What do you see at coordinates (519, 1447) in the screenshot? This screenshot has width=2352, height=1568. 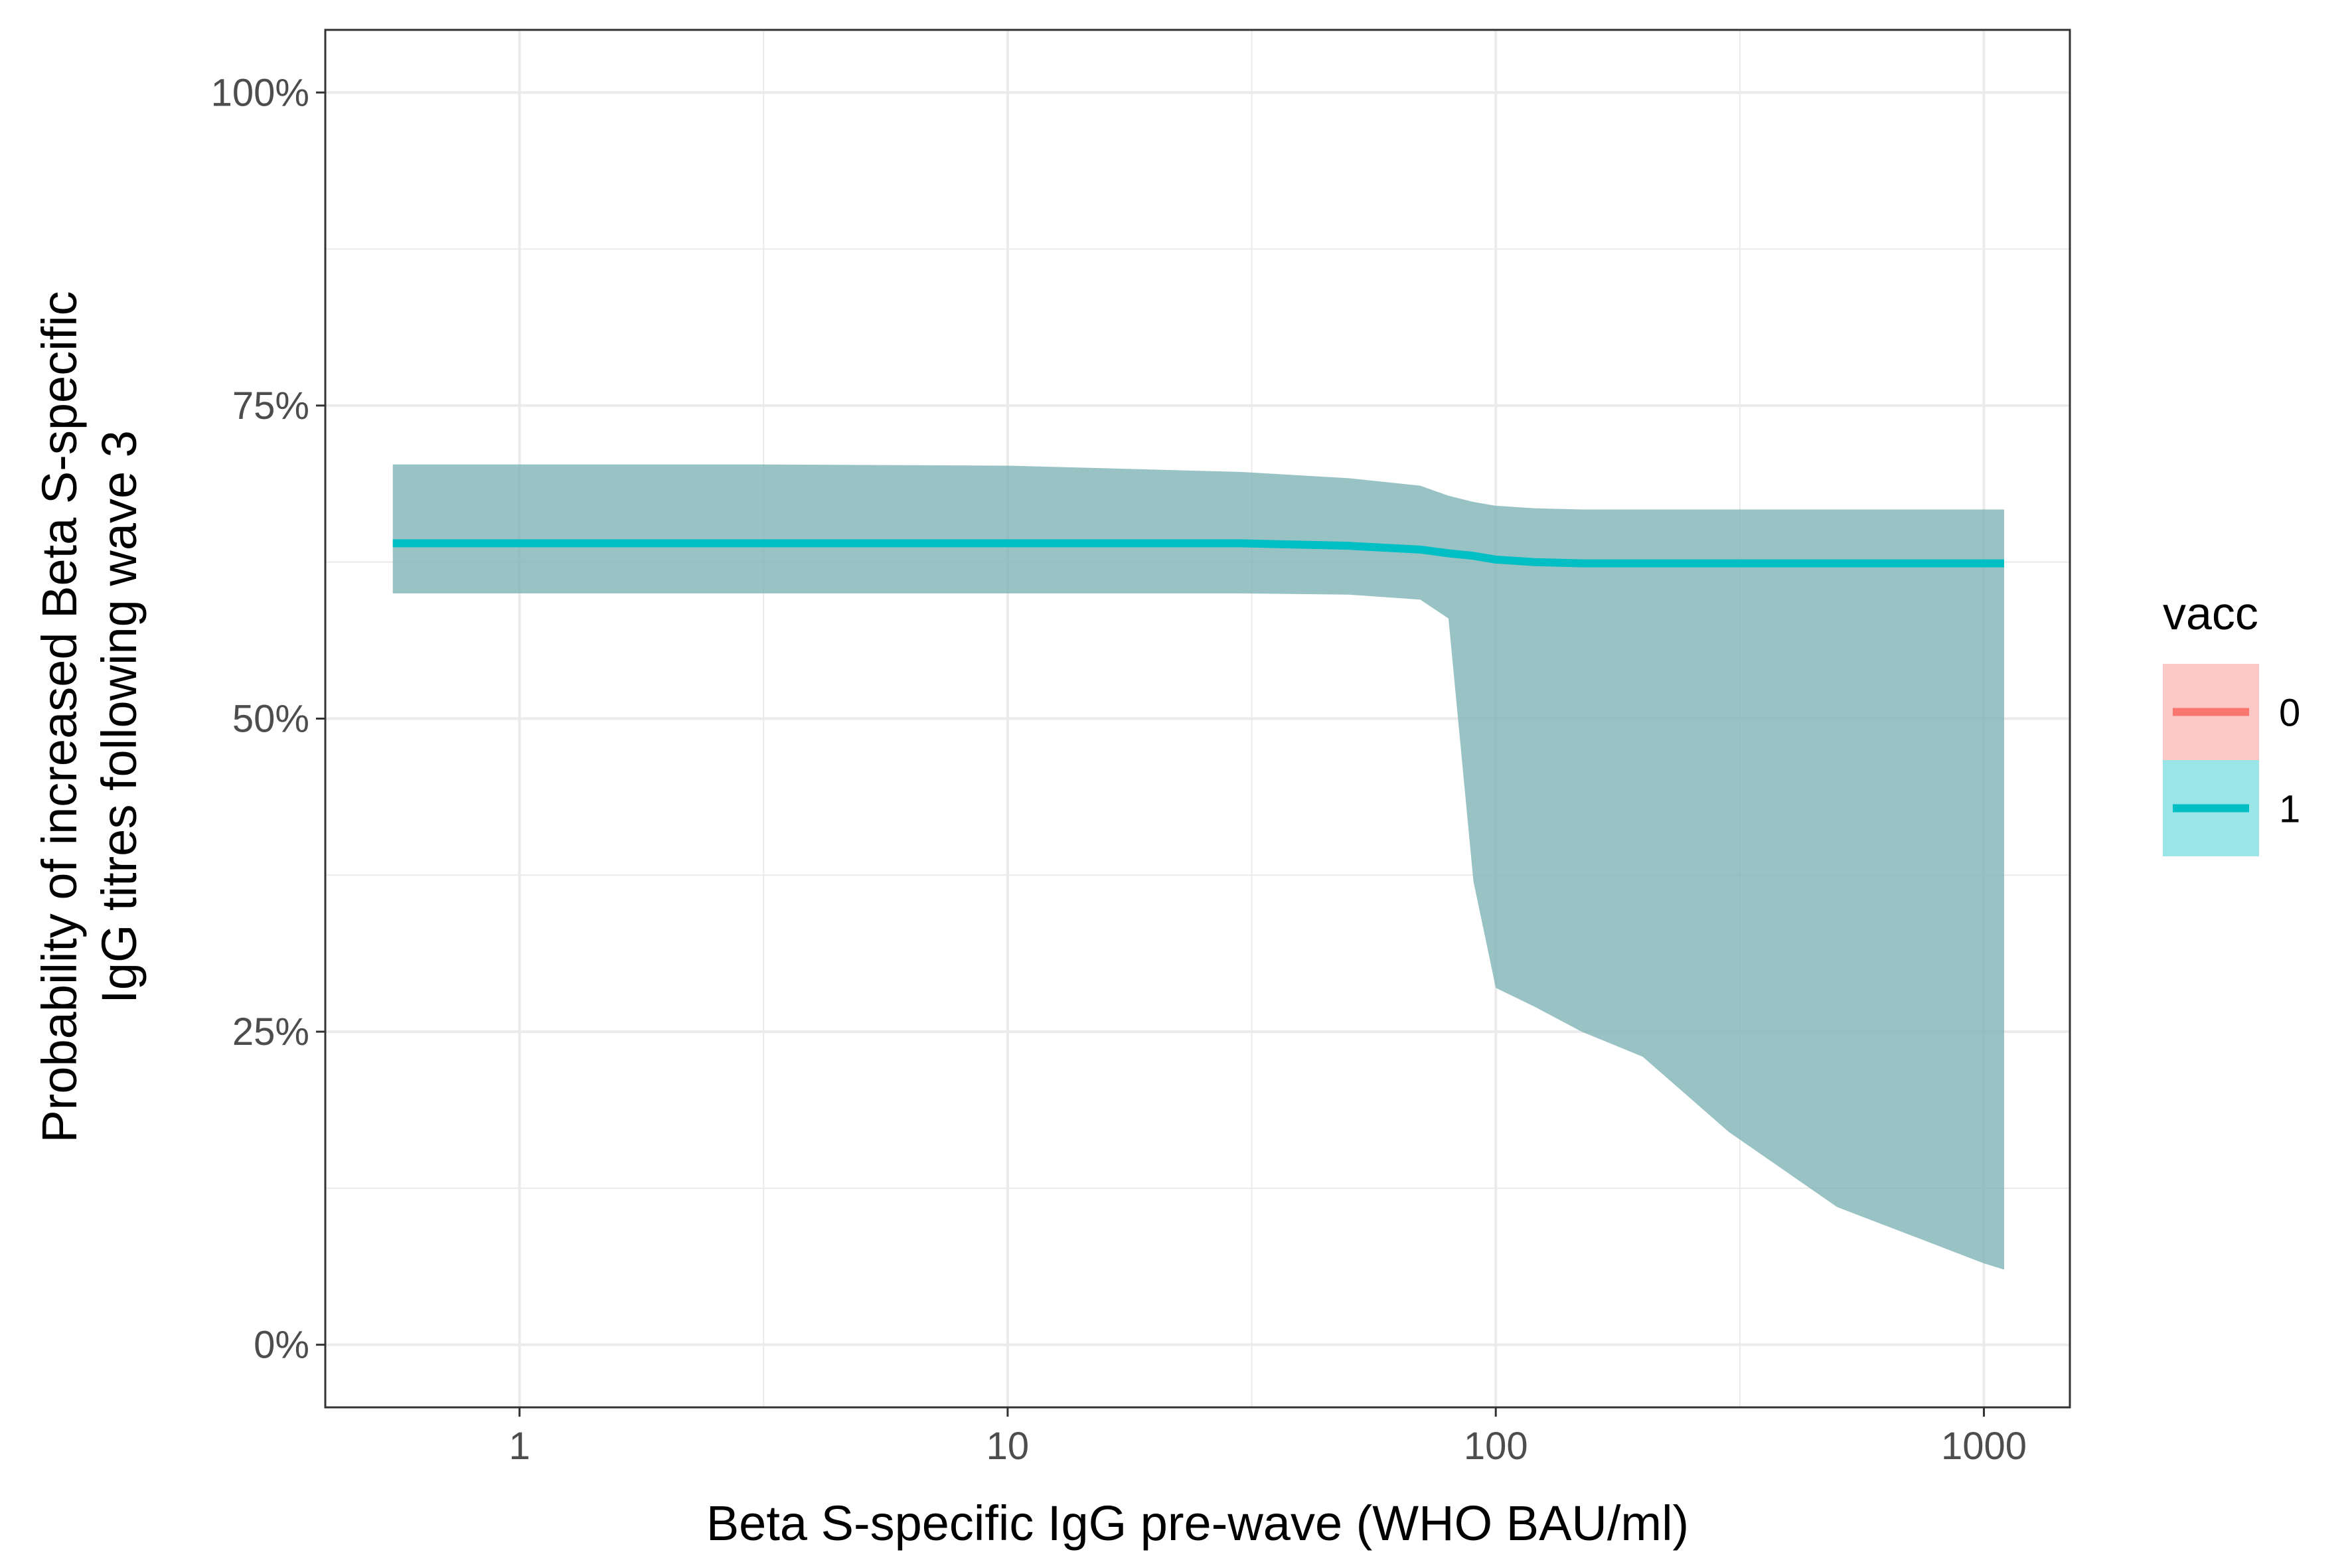 I see `x-tick-label: 1` at bounding box center [519, 1447].